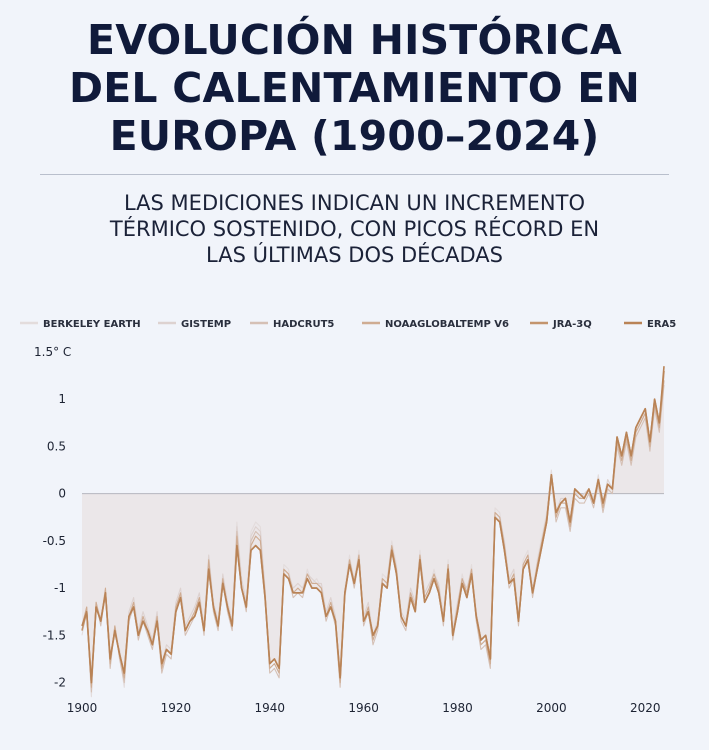 Image resolution: width=709 pixels, height=750 pixels. Describe the element at coordinates (54, 635) in the screenshot. I see `y-tick-label: -1.5` at that location.